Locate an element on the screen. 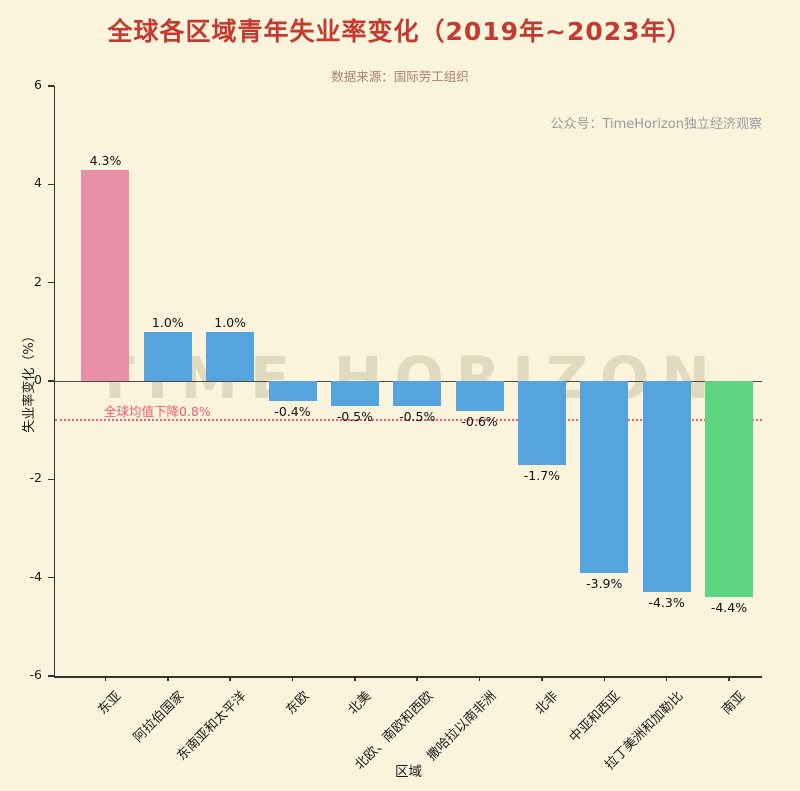 Image resolution: width=800 pixels, height=791 pixels. y-tick-label: 4 is located at coordinates (38, 183).